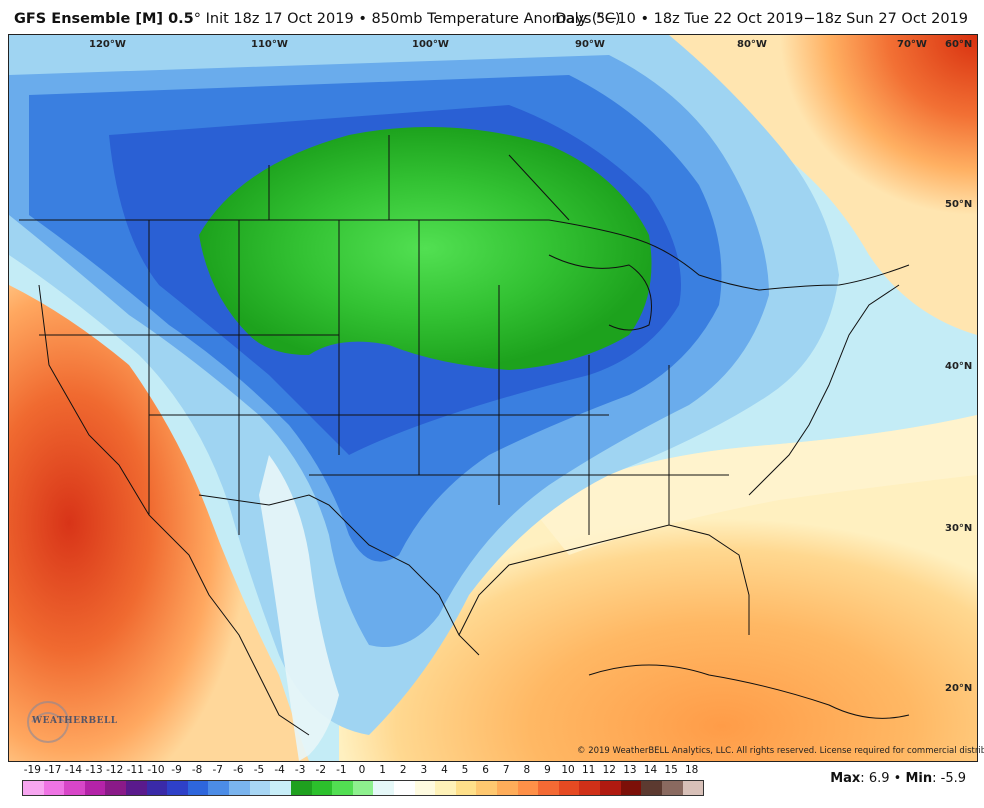 The height and width of the screenshot is (808, 984). What do you see at coordinates (879, 778) in the screenshot?
I see `max-value: 6.9` at bounding box center [879, 778].